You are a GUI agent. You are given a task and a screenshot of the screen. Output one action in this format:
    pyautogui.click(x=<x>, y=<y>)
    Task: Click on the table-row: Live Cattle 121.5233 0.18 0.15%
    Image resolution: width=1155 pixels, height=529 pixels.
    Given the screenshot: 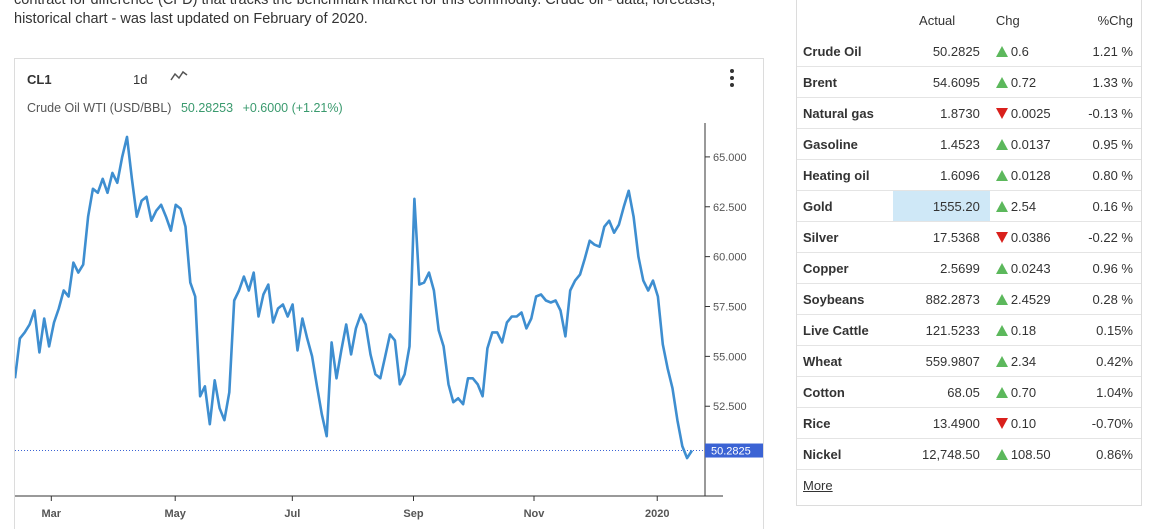 What is the action you would take?
    pyautogui.click(x=969, y=330)
    